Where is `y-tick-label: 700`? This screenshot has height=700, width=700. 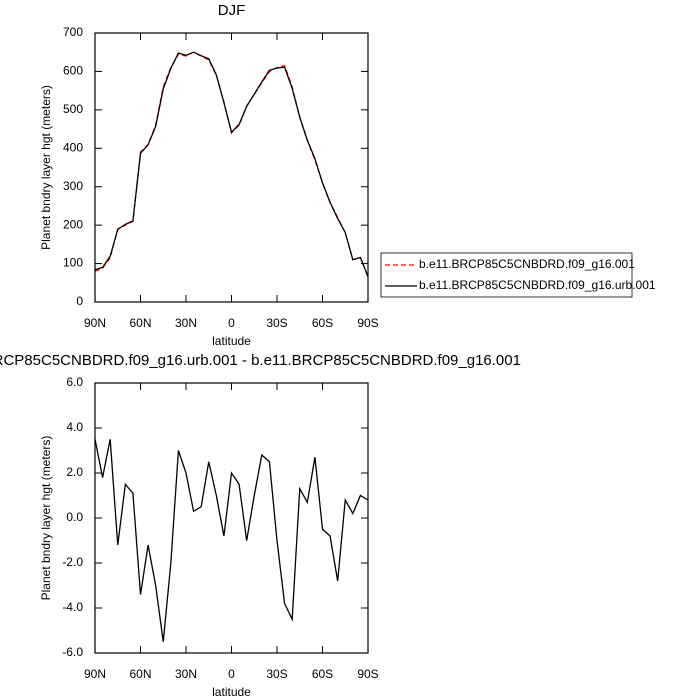
y-tick-label: 700 is located at coordinates (73, 32).